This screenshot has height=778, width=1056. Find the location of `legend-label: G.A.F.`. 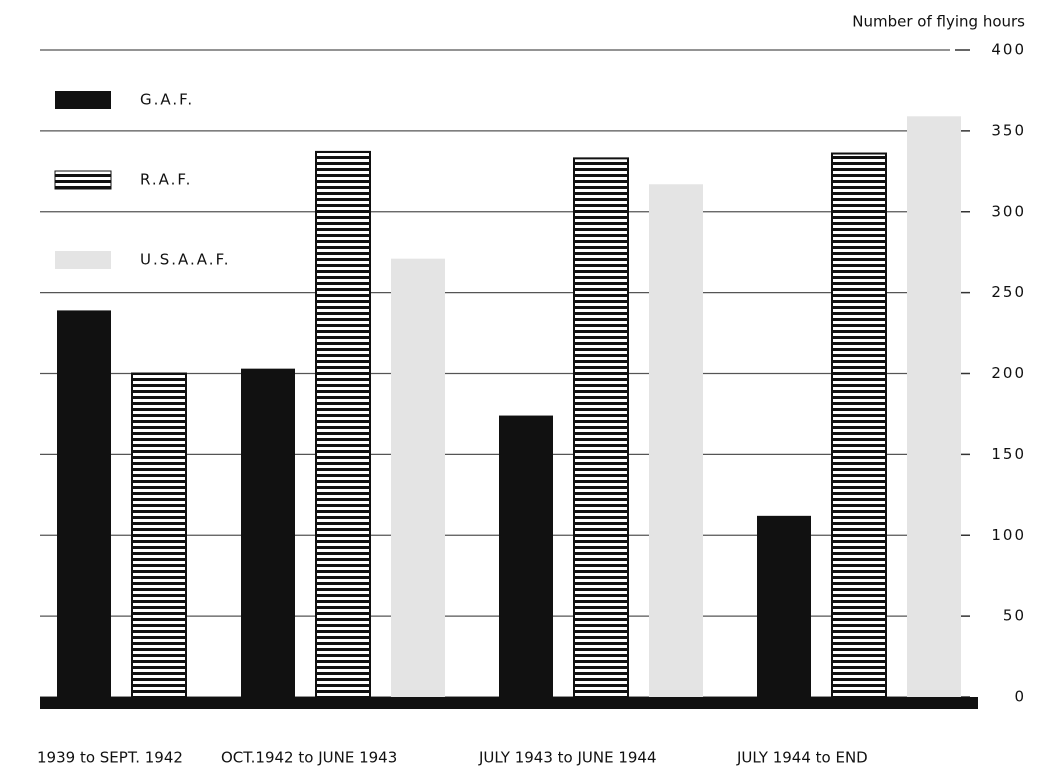

legend-label: G.A.F. is located at coordinates (167, 100).